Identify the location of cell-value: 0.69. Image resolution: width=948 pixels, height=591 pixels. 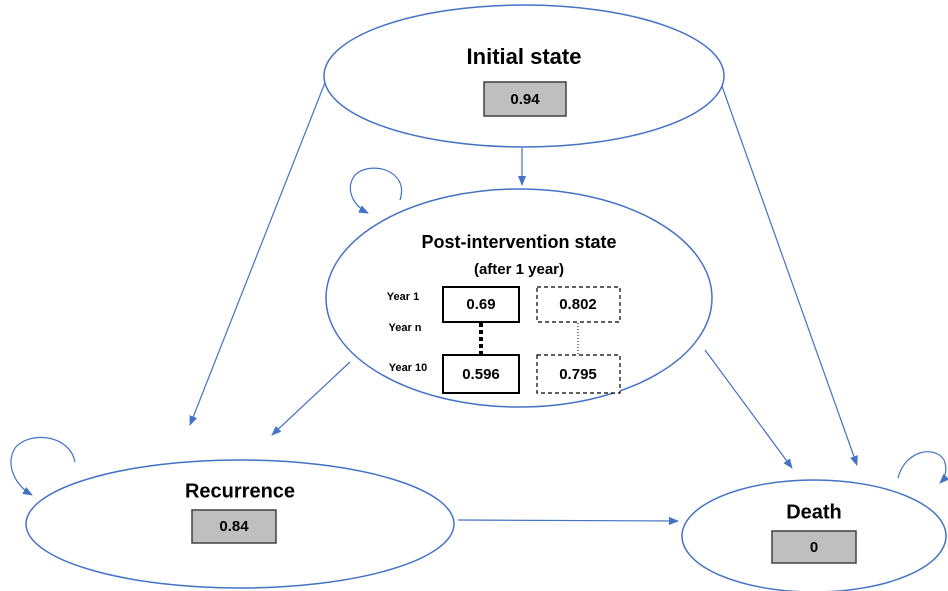
(480, 304).